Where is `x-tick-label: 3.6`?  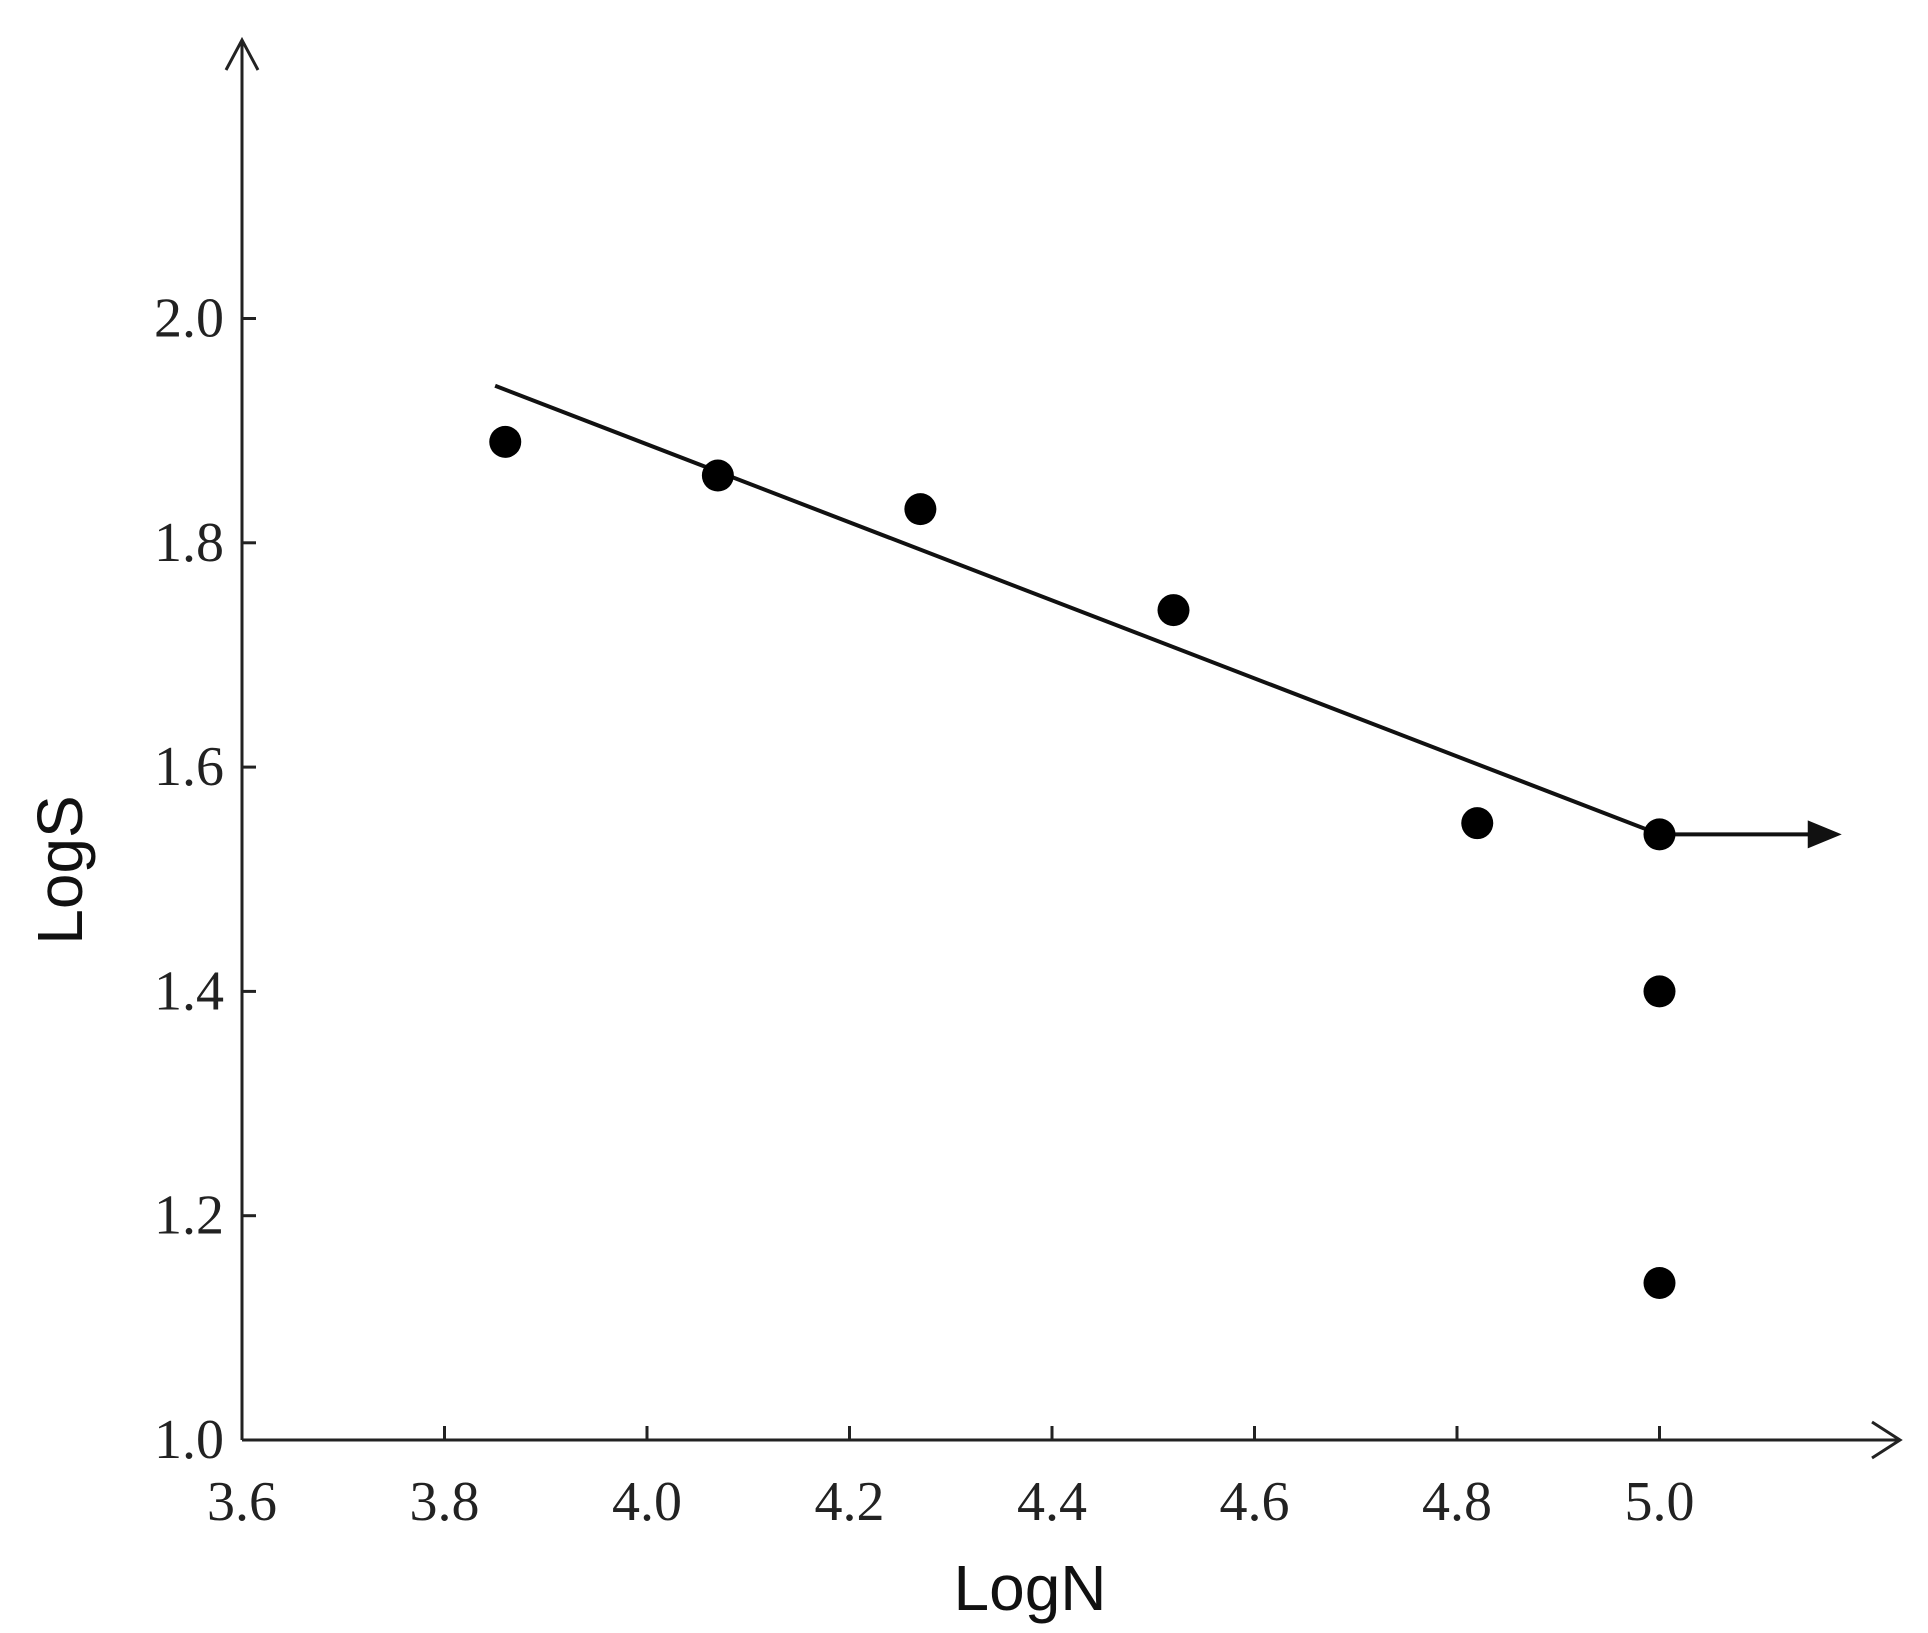 x-tick-label: 3.6 is located at coordinates (242, 1502).